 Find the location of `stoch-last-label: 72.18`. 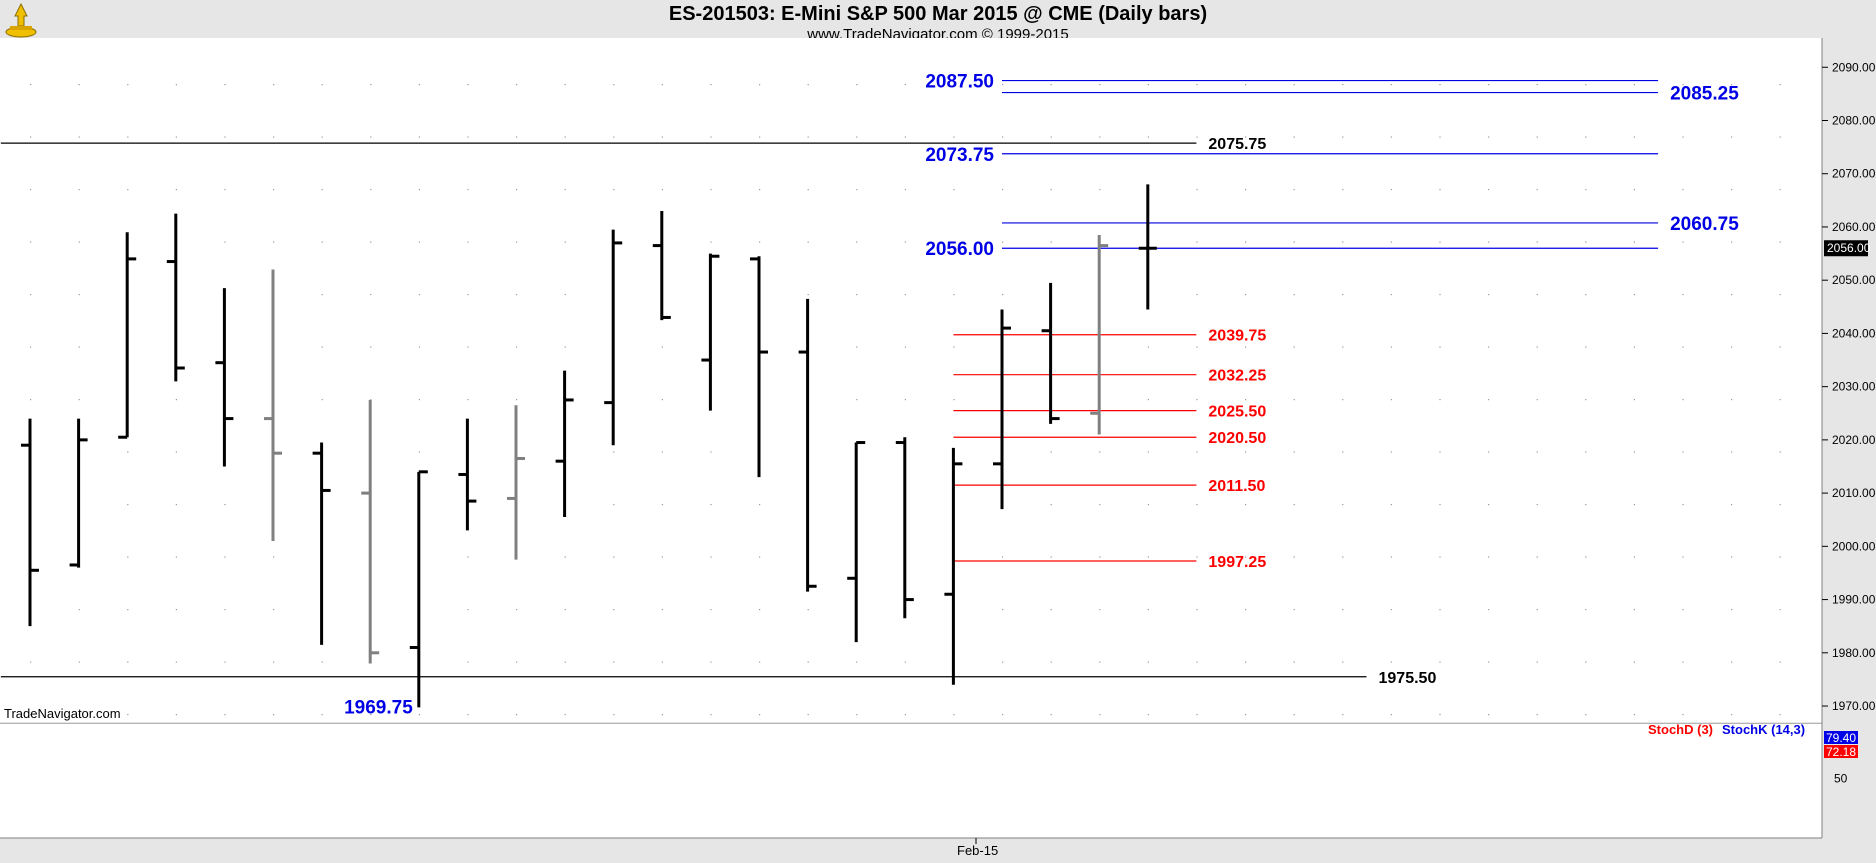

stoch-last-label: 72.18 is located at coordinates (1841, 752).